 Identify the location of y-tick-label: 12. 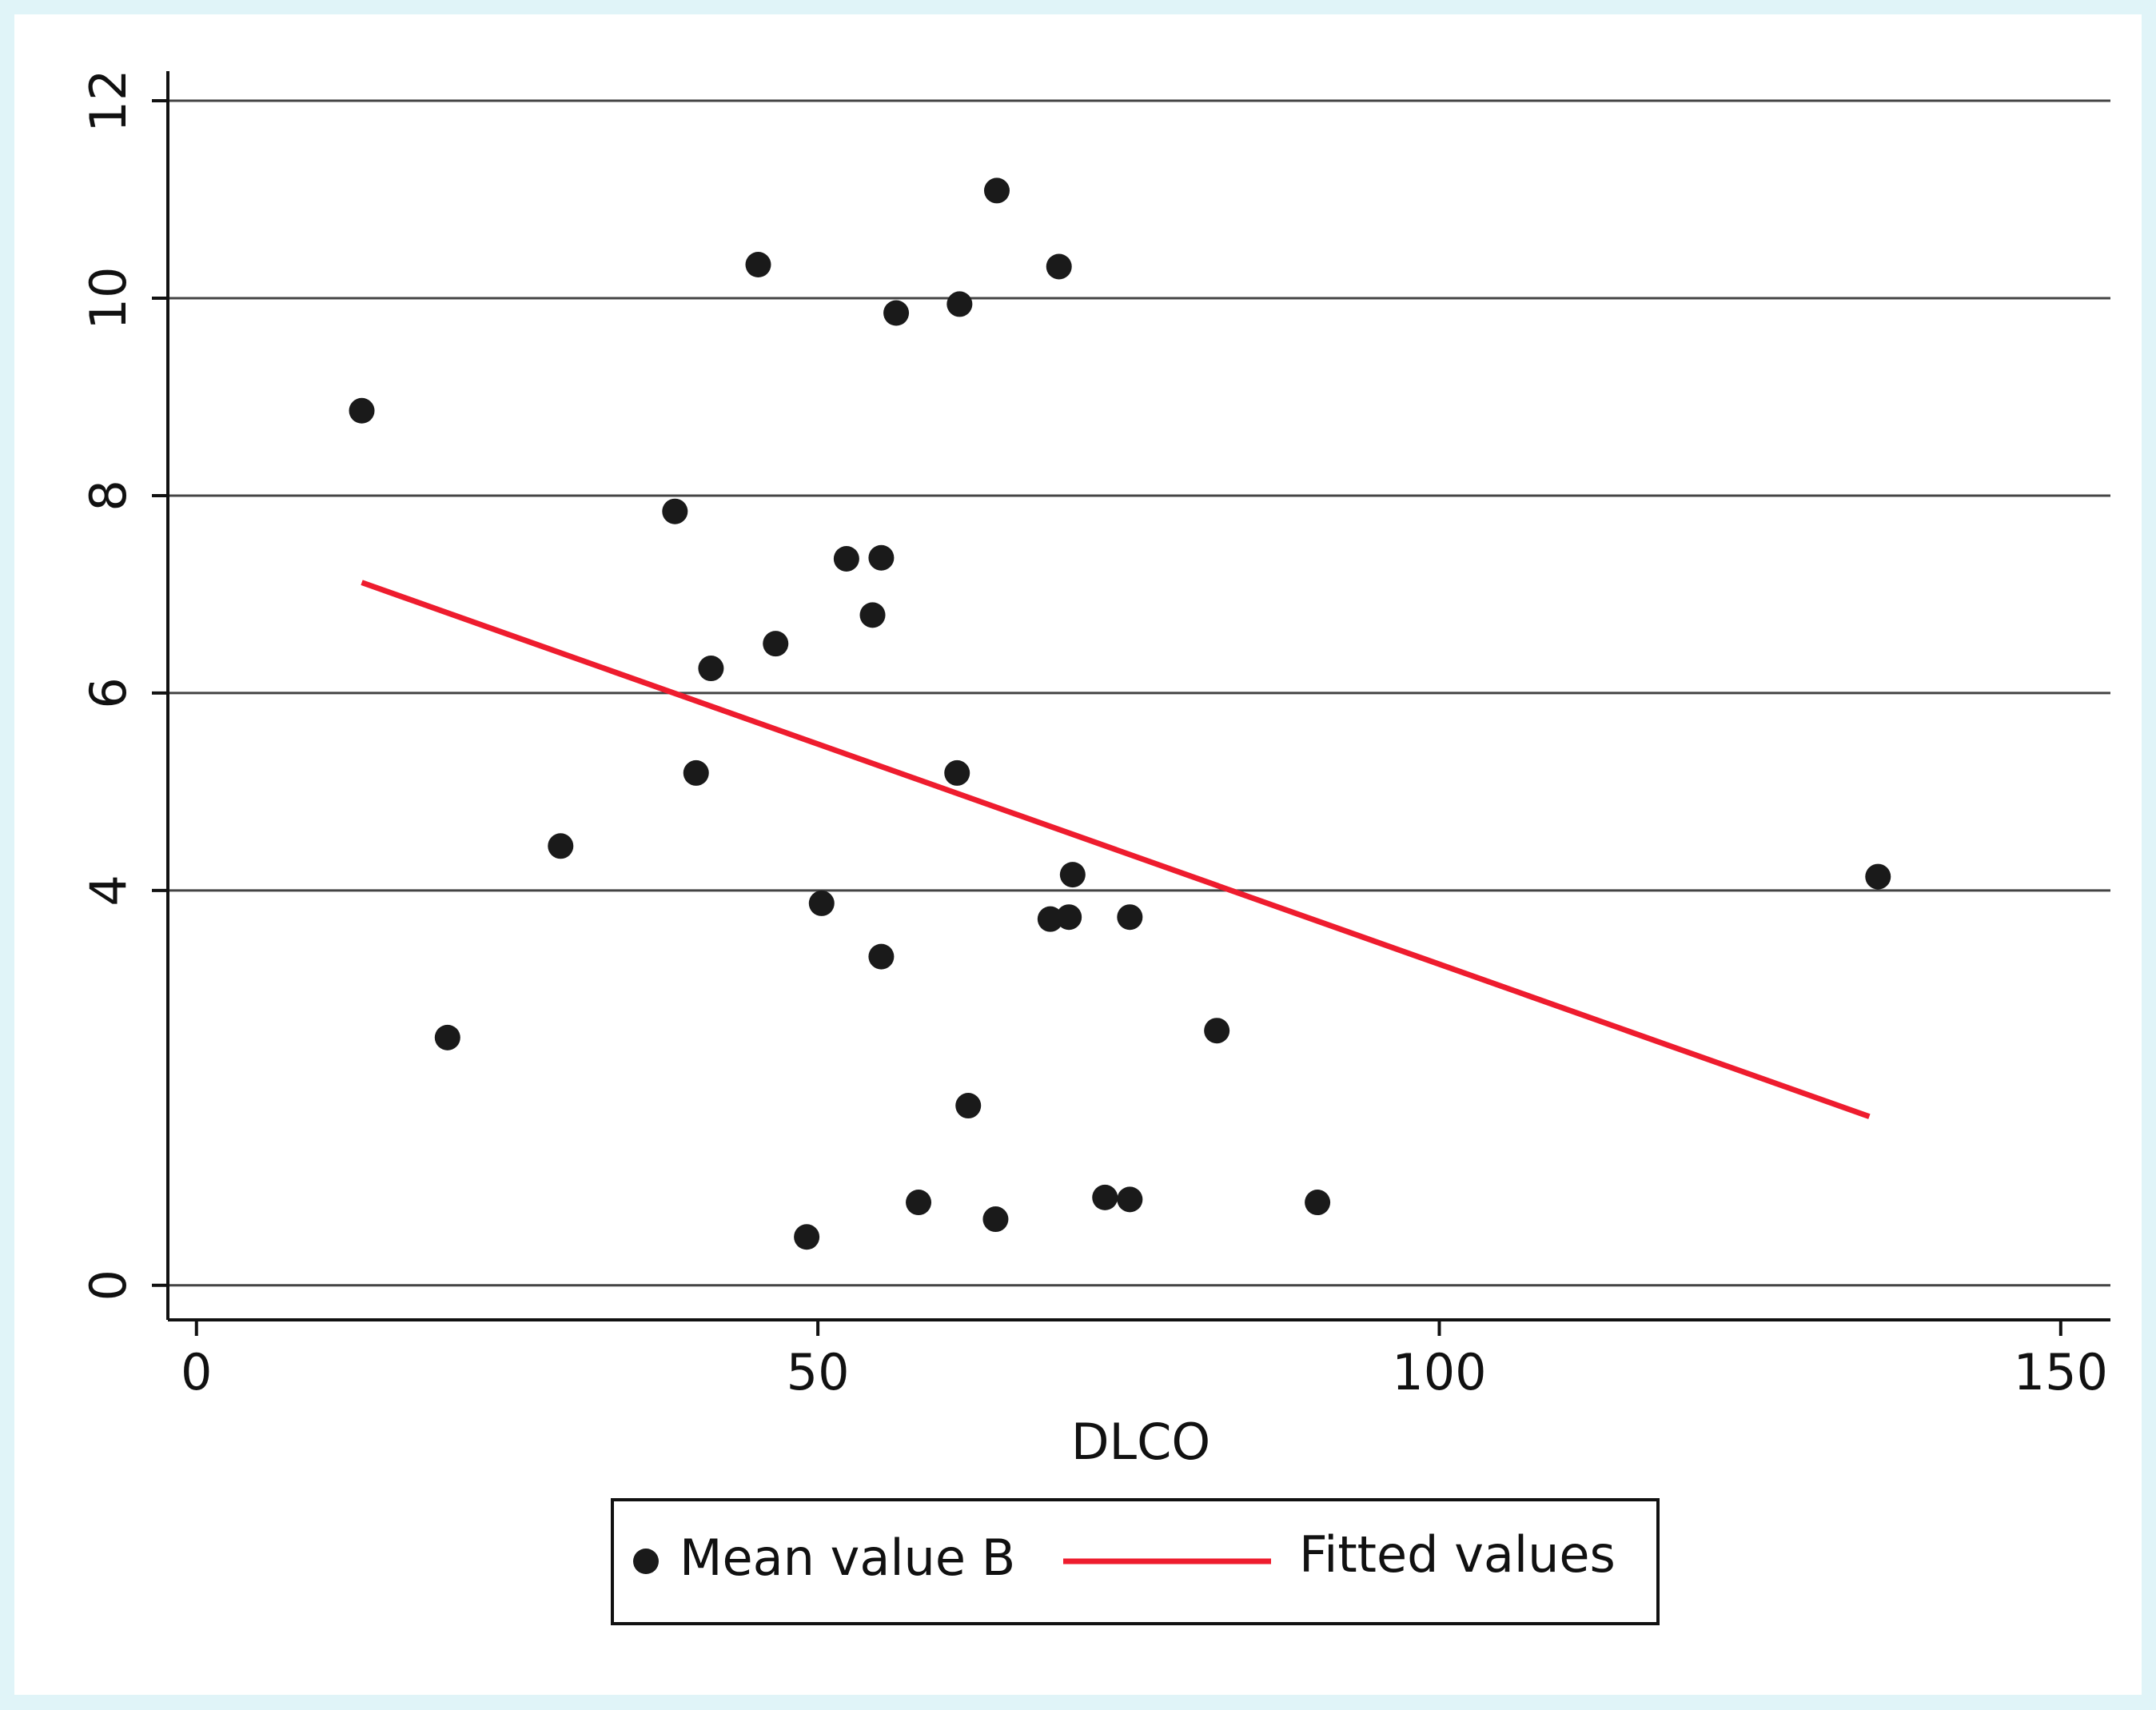
(108, 101).